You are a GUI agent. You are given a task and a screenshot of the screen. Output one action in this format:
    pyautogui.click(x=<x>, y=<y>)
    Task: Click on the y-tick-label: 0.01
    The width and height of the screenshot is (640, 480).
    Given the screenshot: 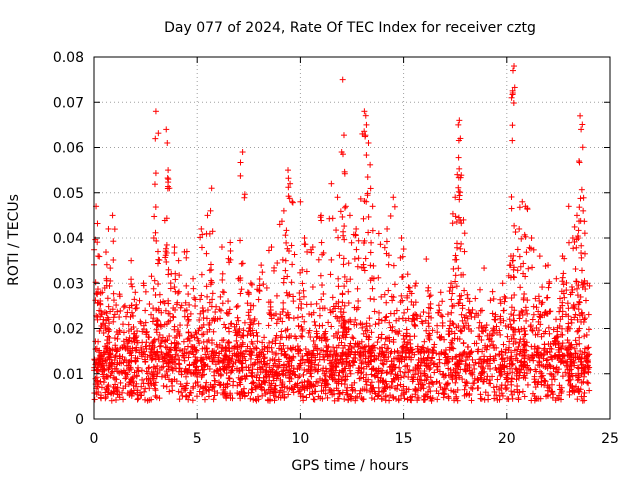 What is the action you would take?
    pyautogui.click(x=68, y=375)
    